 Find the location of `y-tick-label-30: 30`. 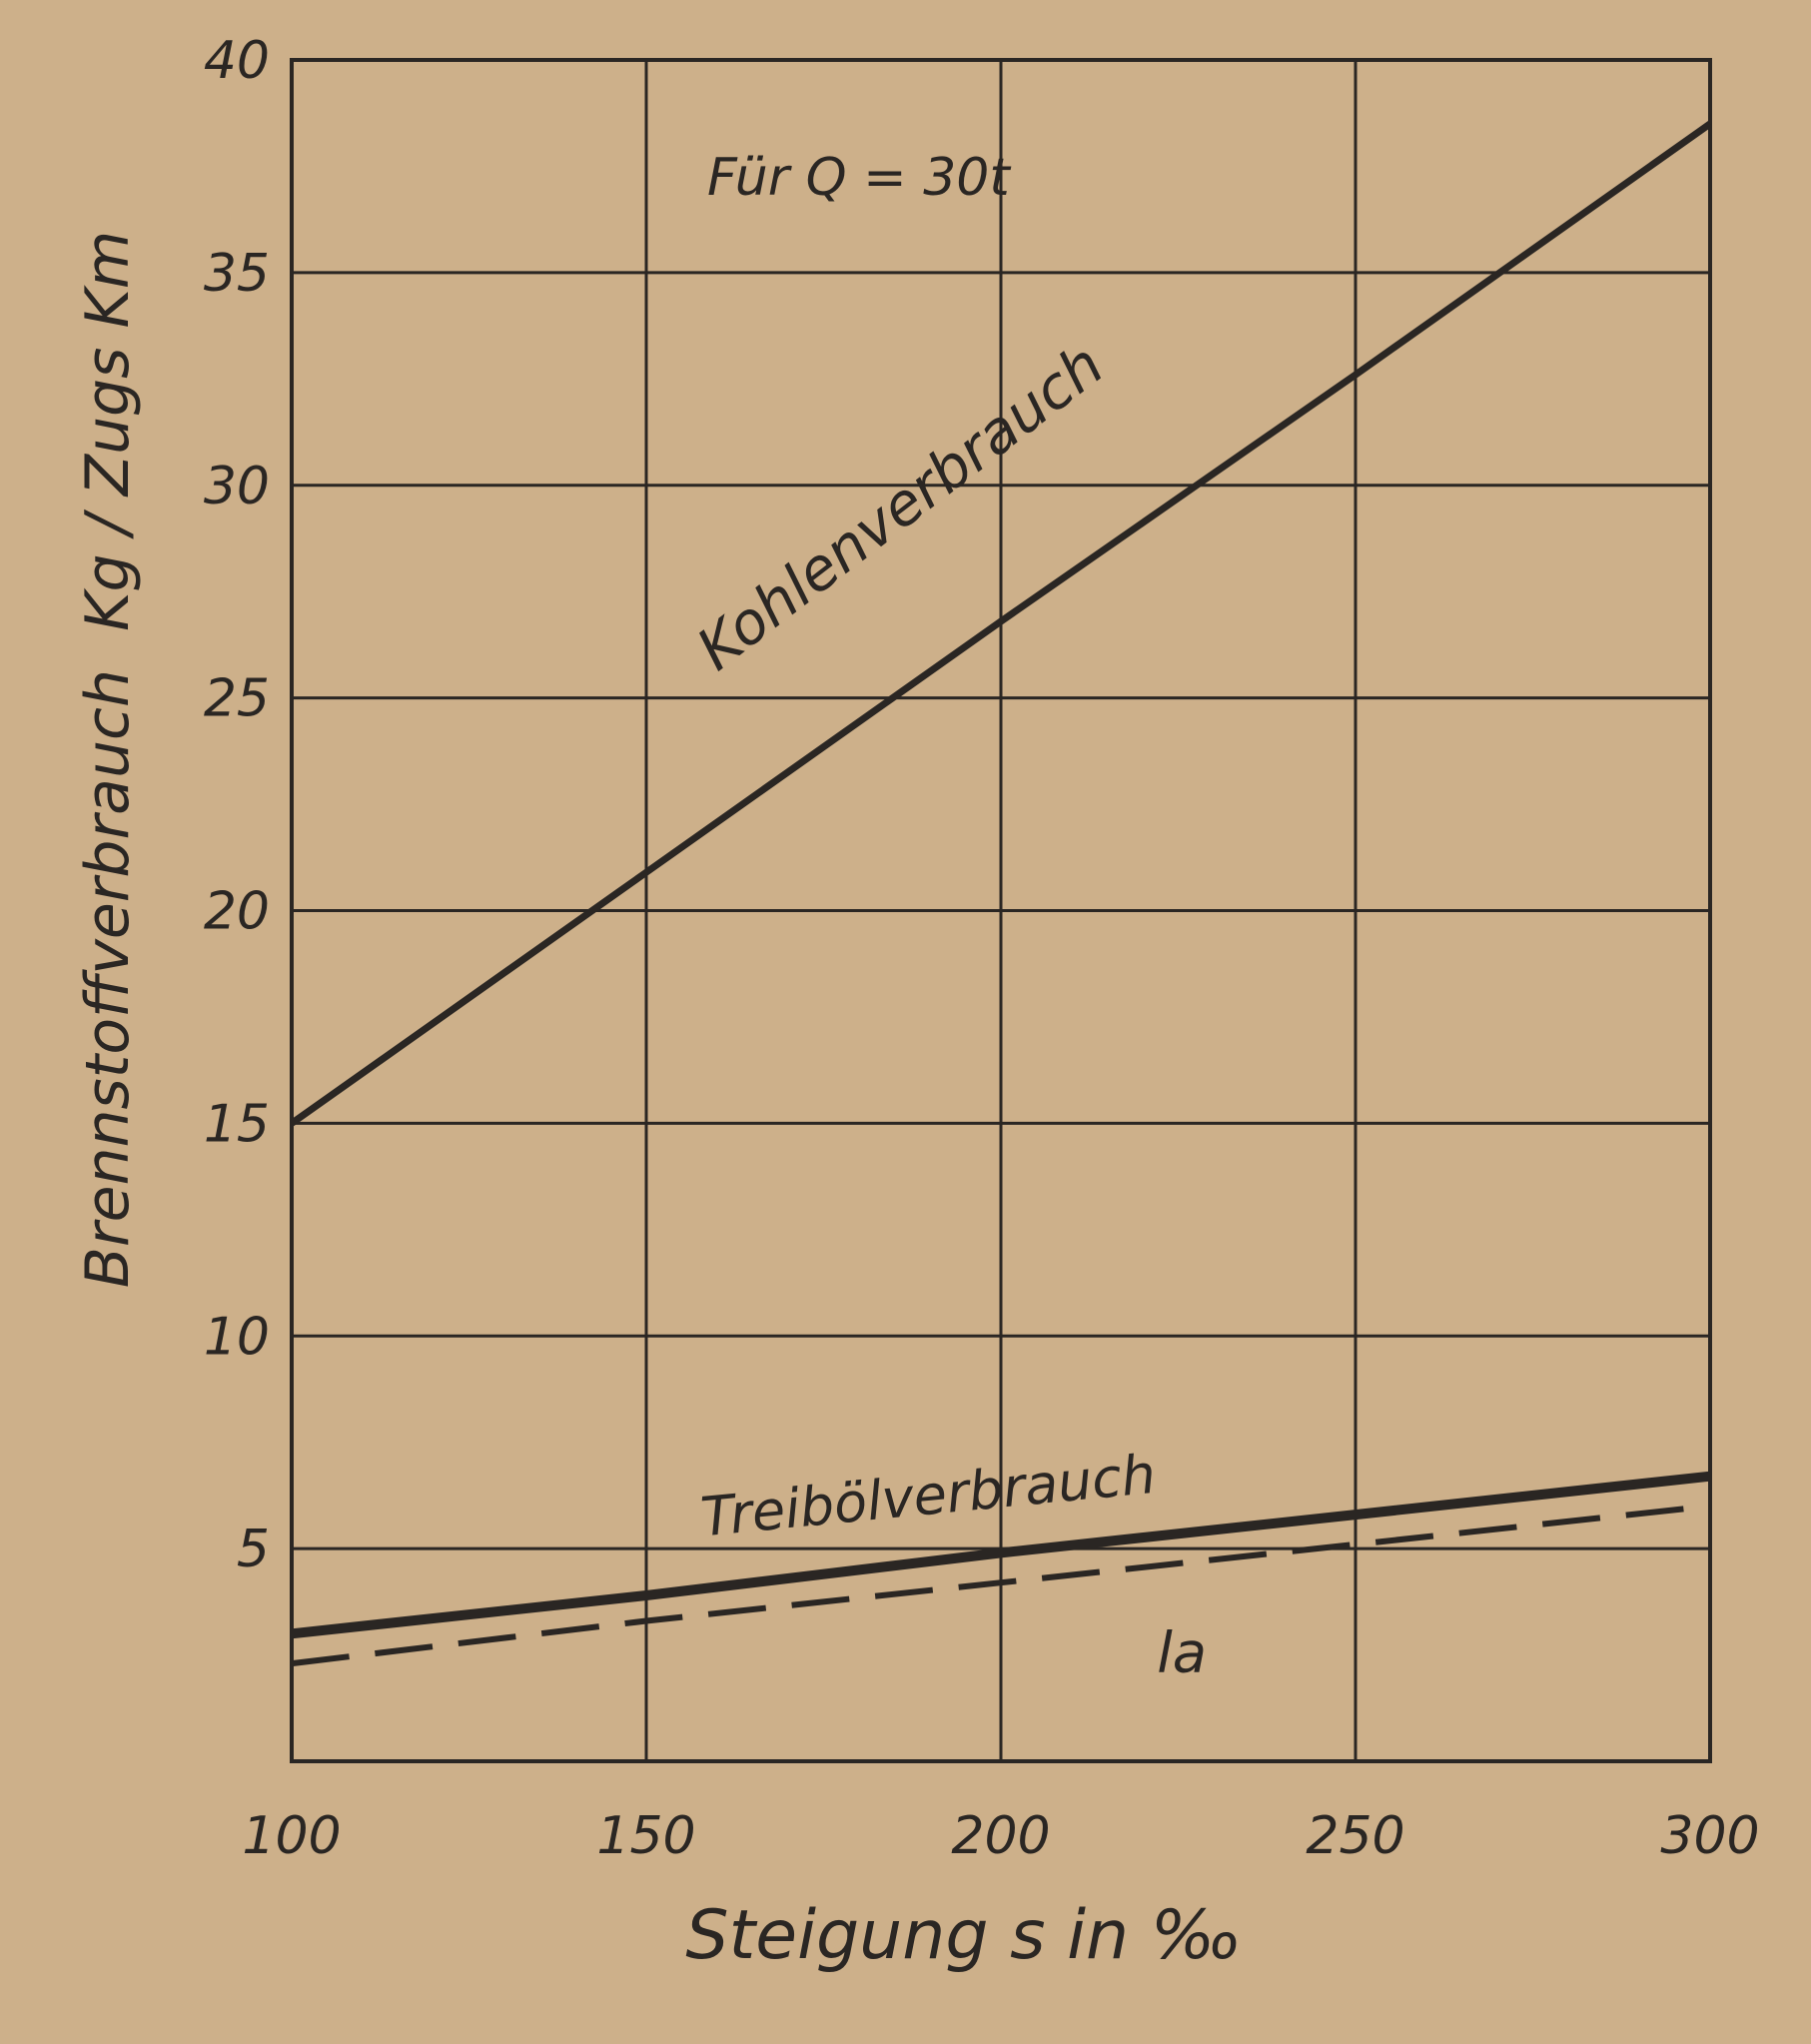

y-tick-label-30: 30 is located at coordinates (237, 486).